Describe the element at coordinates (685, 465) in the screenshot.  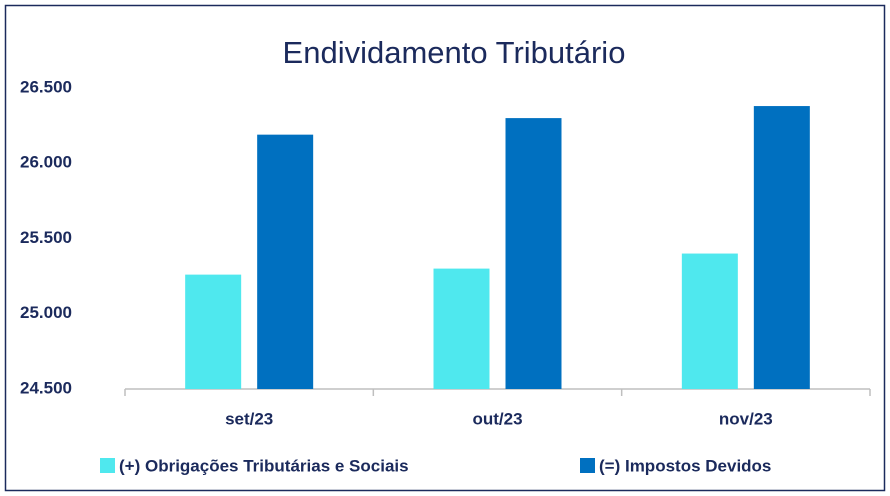
I see `legend-label: (=) Impostos Devidos` at that location.